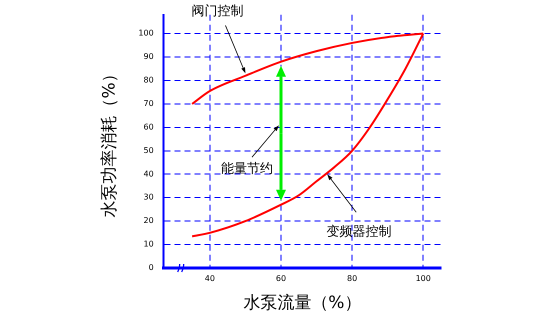  What do you see at coordinates (148, 244) in the screenshot?
I see `y-tick-label: 10` at bounding box center [148, 244].